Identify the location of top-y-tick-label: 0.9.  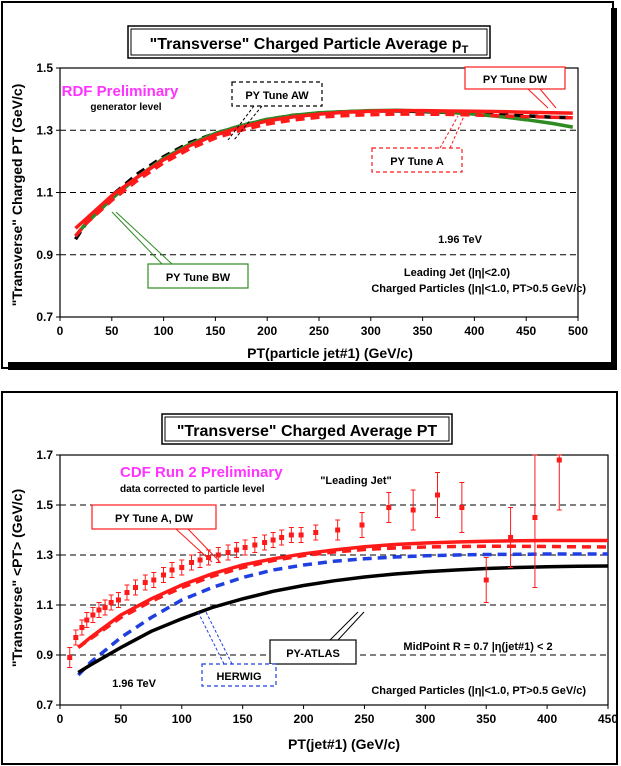
(44, 255).